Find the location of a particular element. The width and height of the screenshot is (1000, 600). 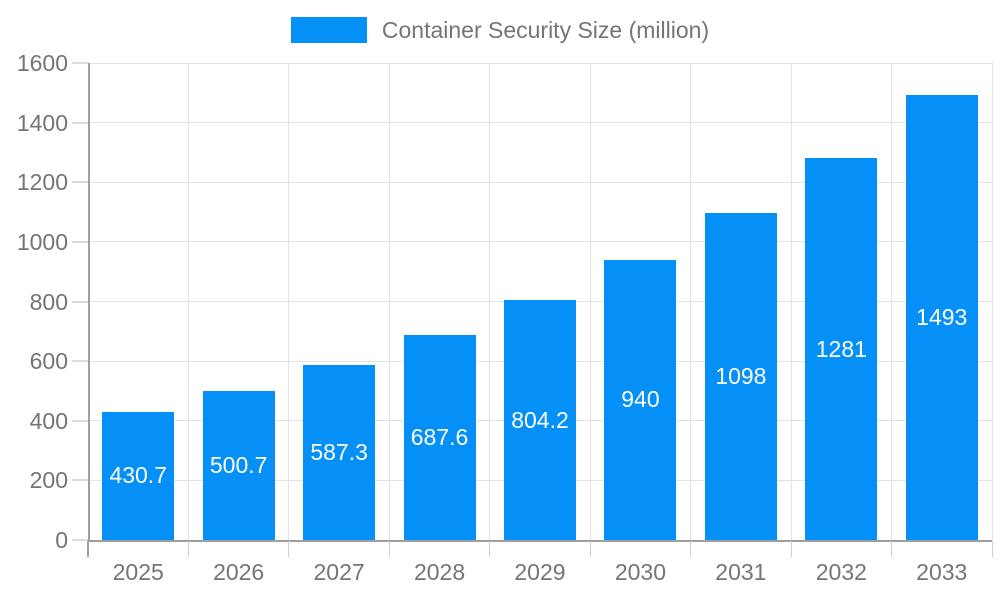

bar-value-label: 500.7 is located at coordinates (238, 464).